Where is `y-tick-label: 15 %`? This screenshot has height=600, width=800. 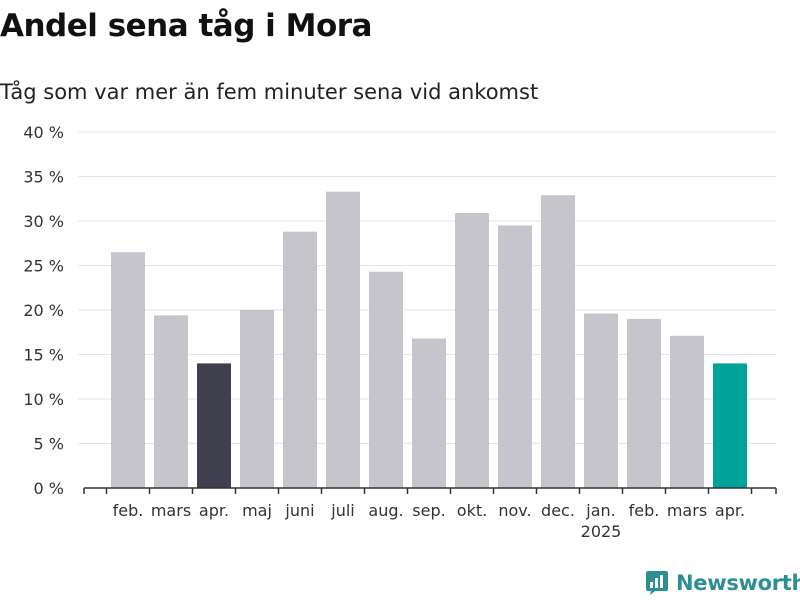 y-tick-label: 15 % is located at coordinates (43, 355).